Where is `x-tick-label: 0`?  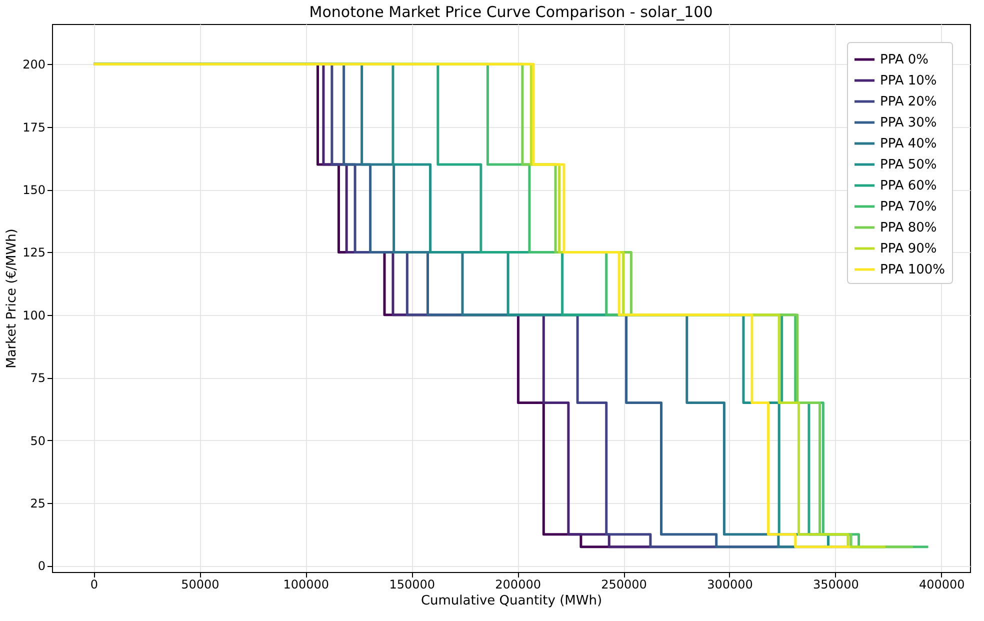 x-tick-label: 0 is located at coordinates (94, 585).